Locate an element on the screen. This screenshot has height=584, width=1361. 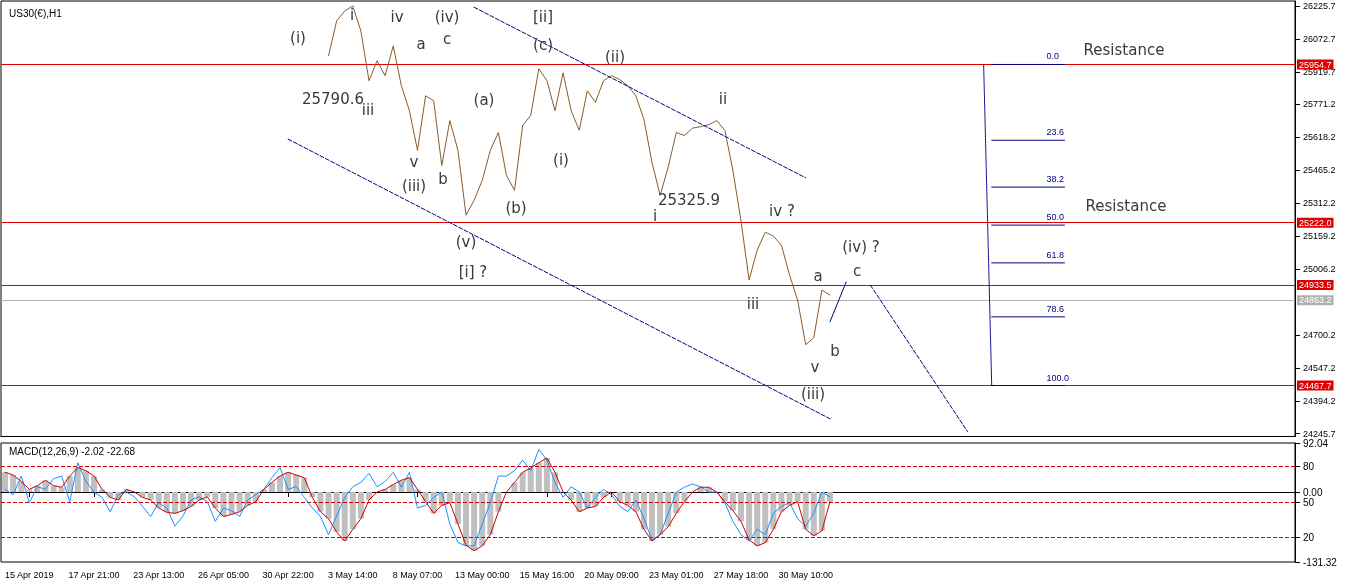
y2-tick-label: 80 is located at coordinates (1309, 466).